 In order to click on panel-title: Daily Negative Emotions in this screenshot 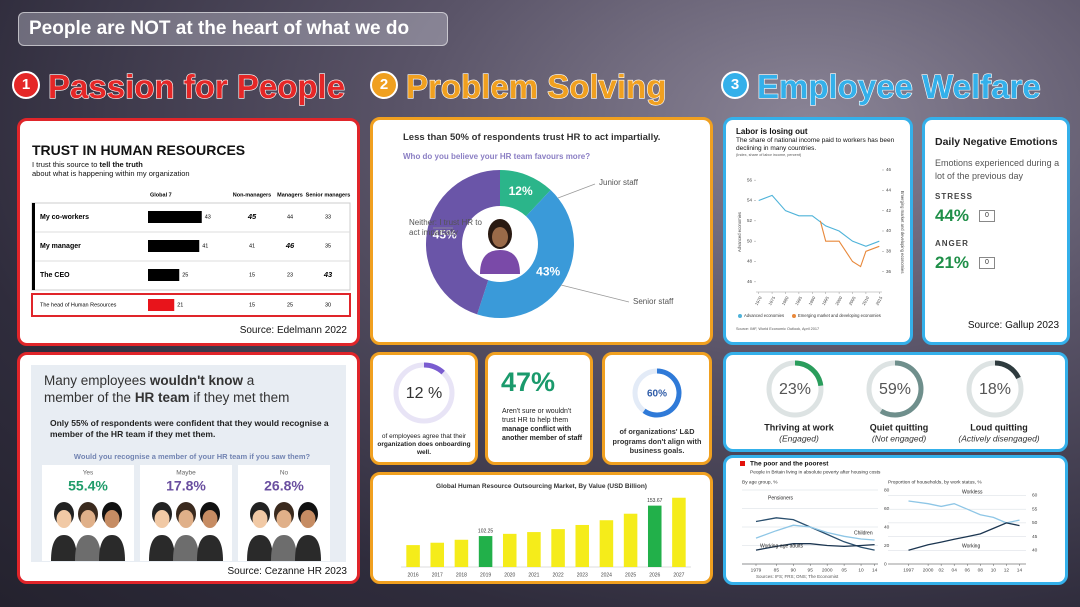, I will do `click(996, 142)`.